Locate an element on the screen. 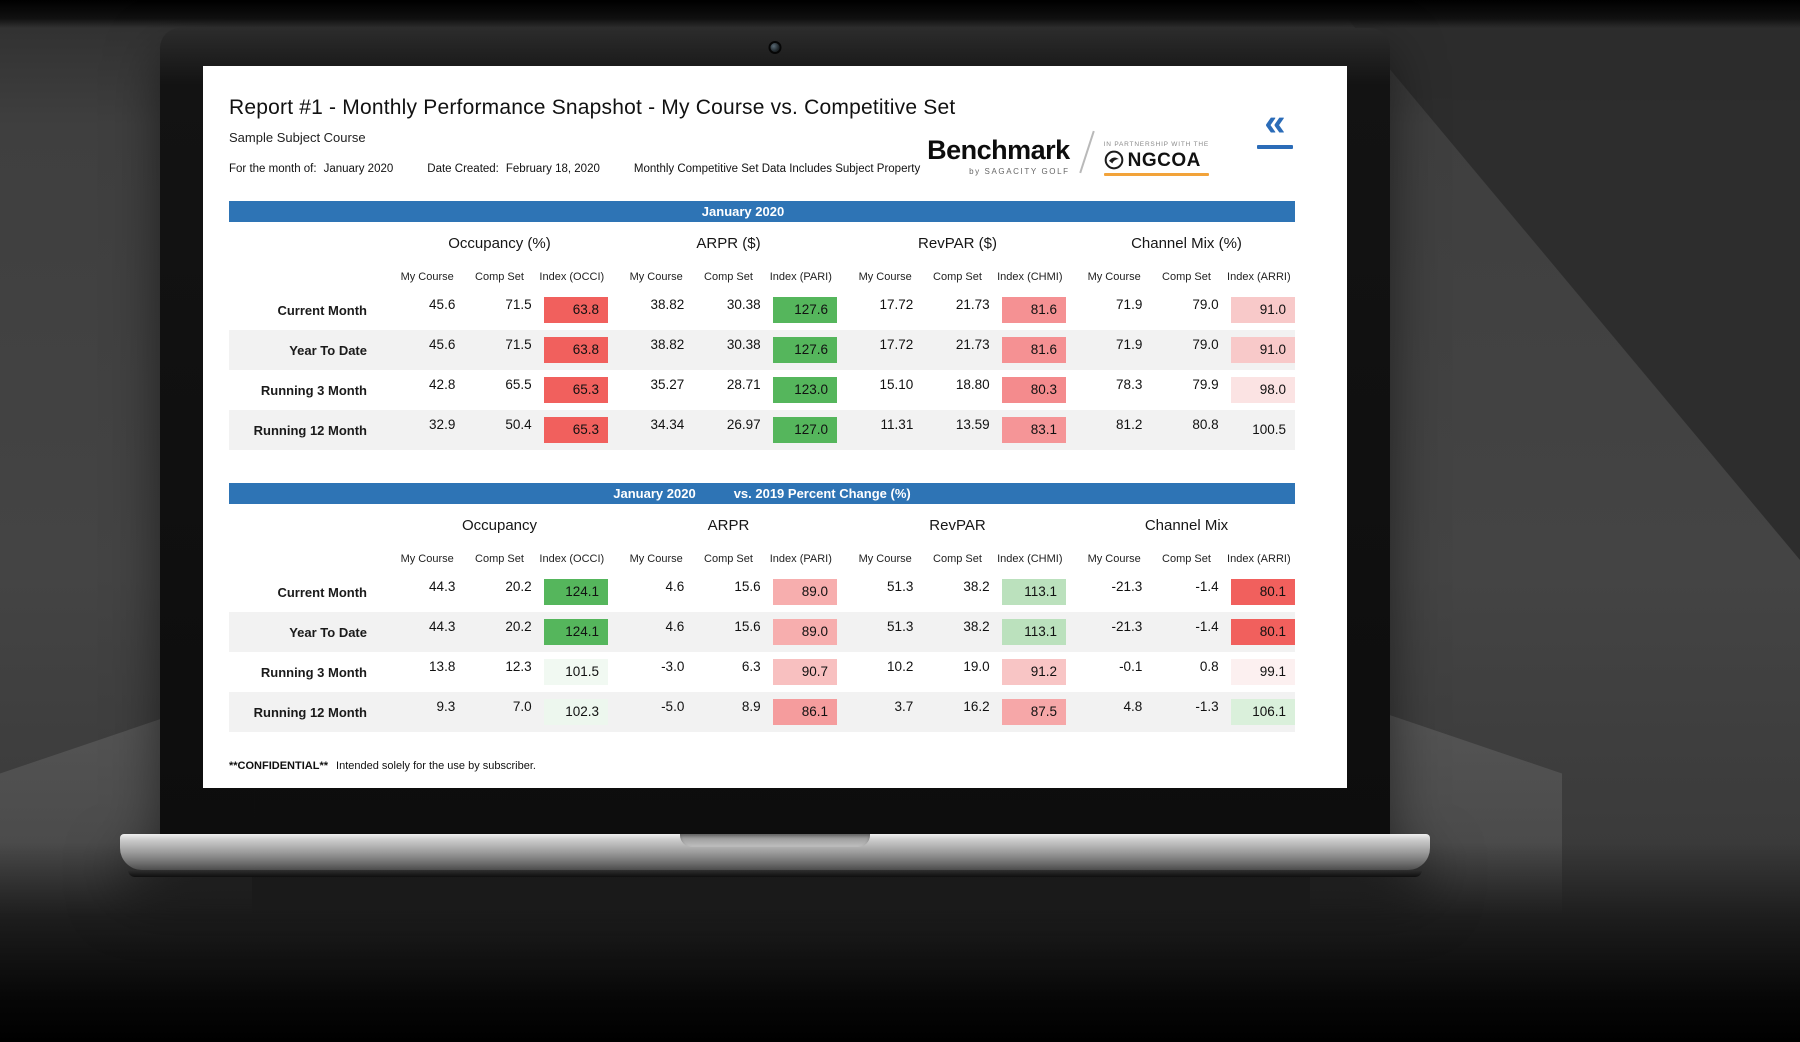  index-chip: 106.1 is located at coordinates (1262, 712).